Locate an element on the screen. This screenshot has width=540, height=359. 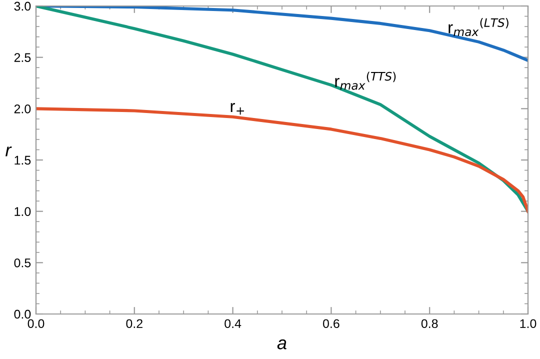
x-axis-title: a is located at coordinates (281, 344).